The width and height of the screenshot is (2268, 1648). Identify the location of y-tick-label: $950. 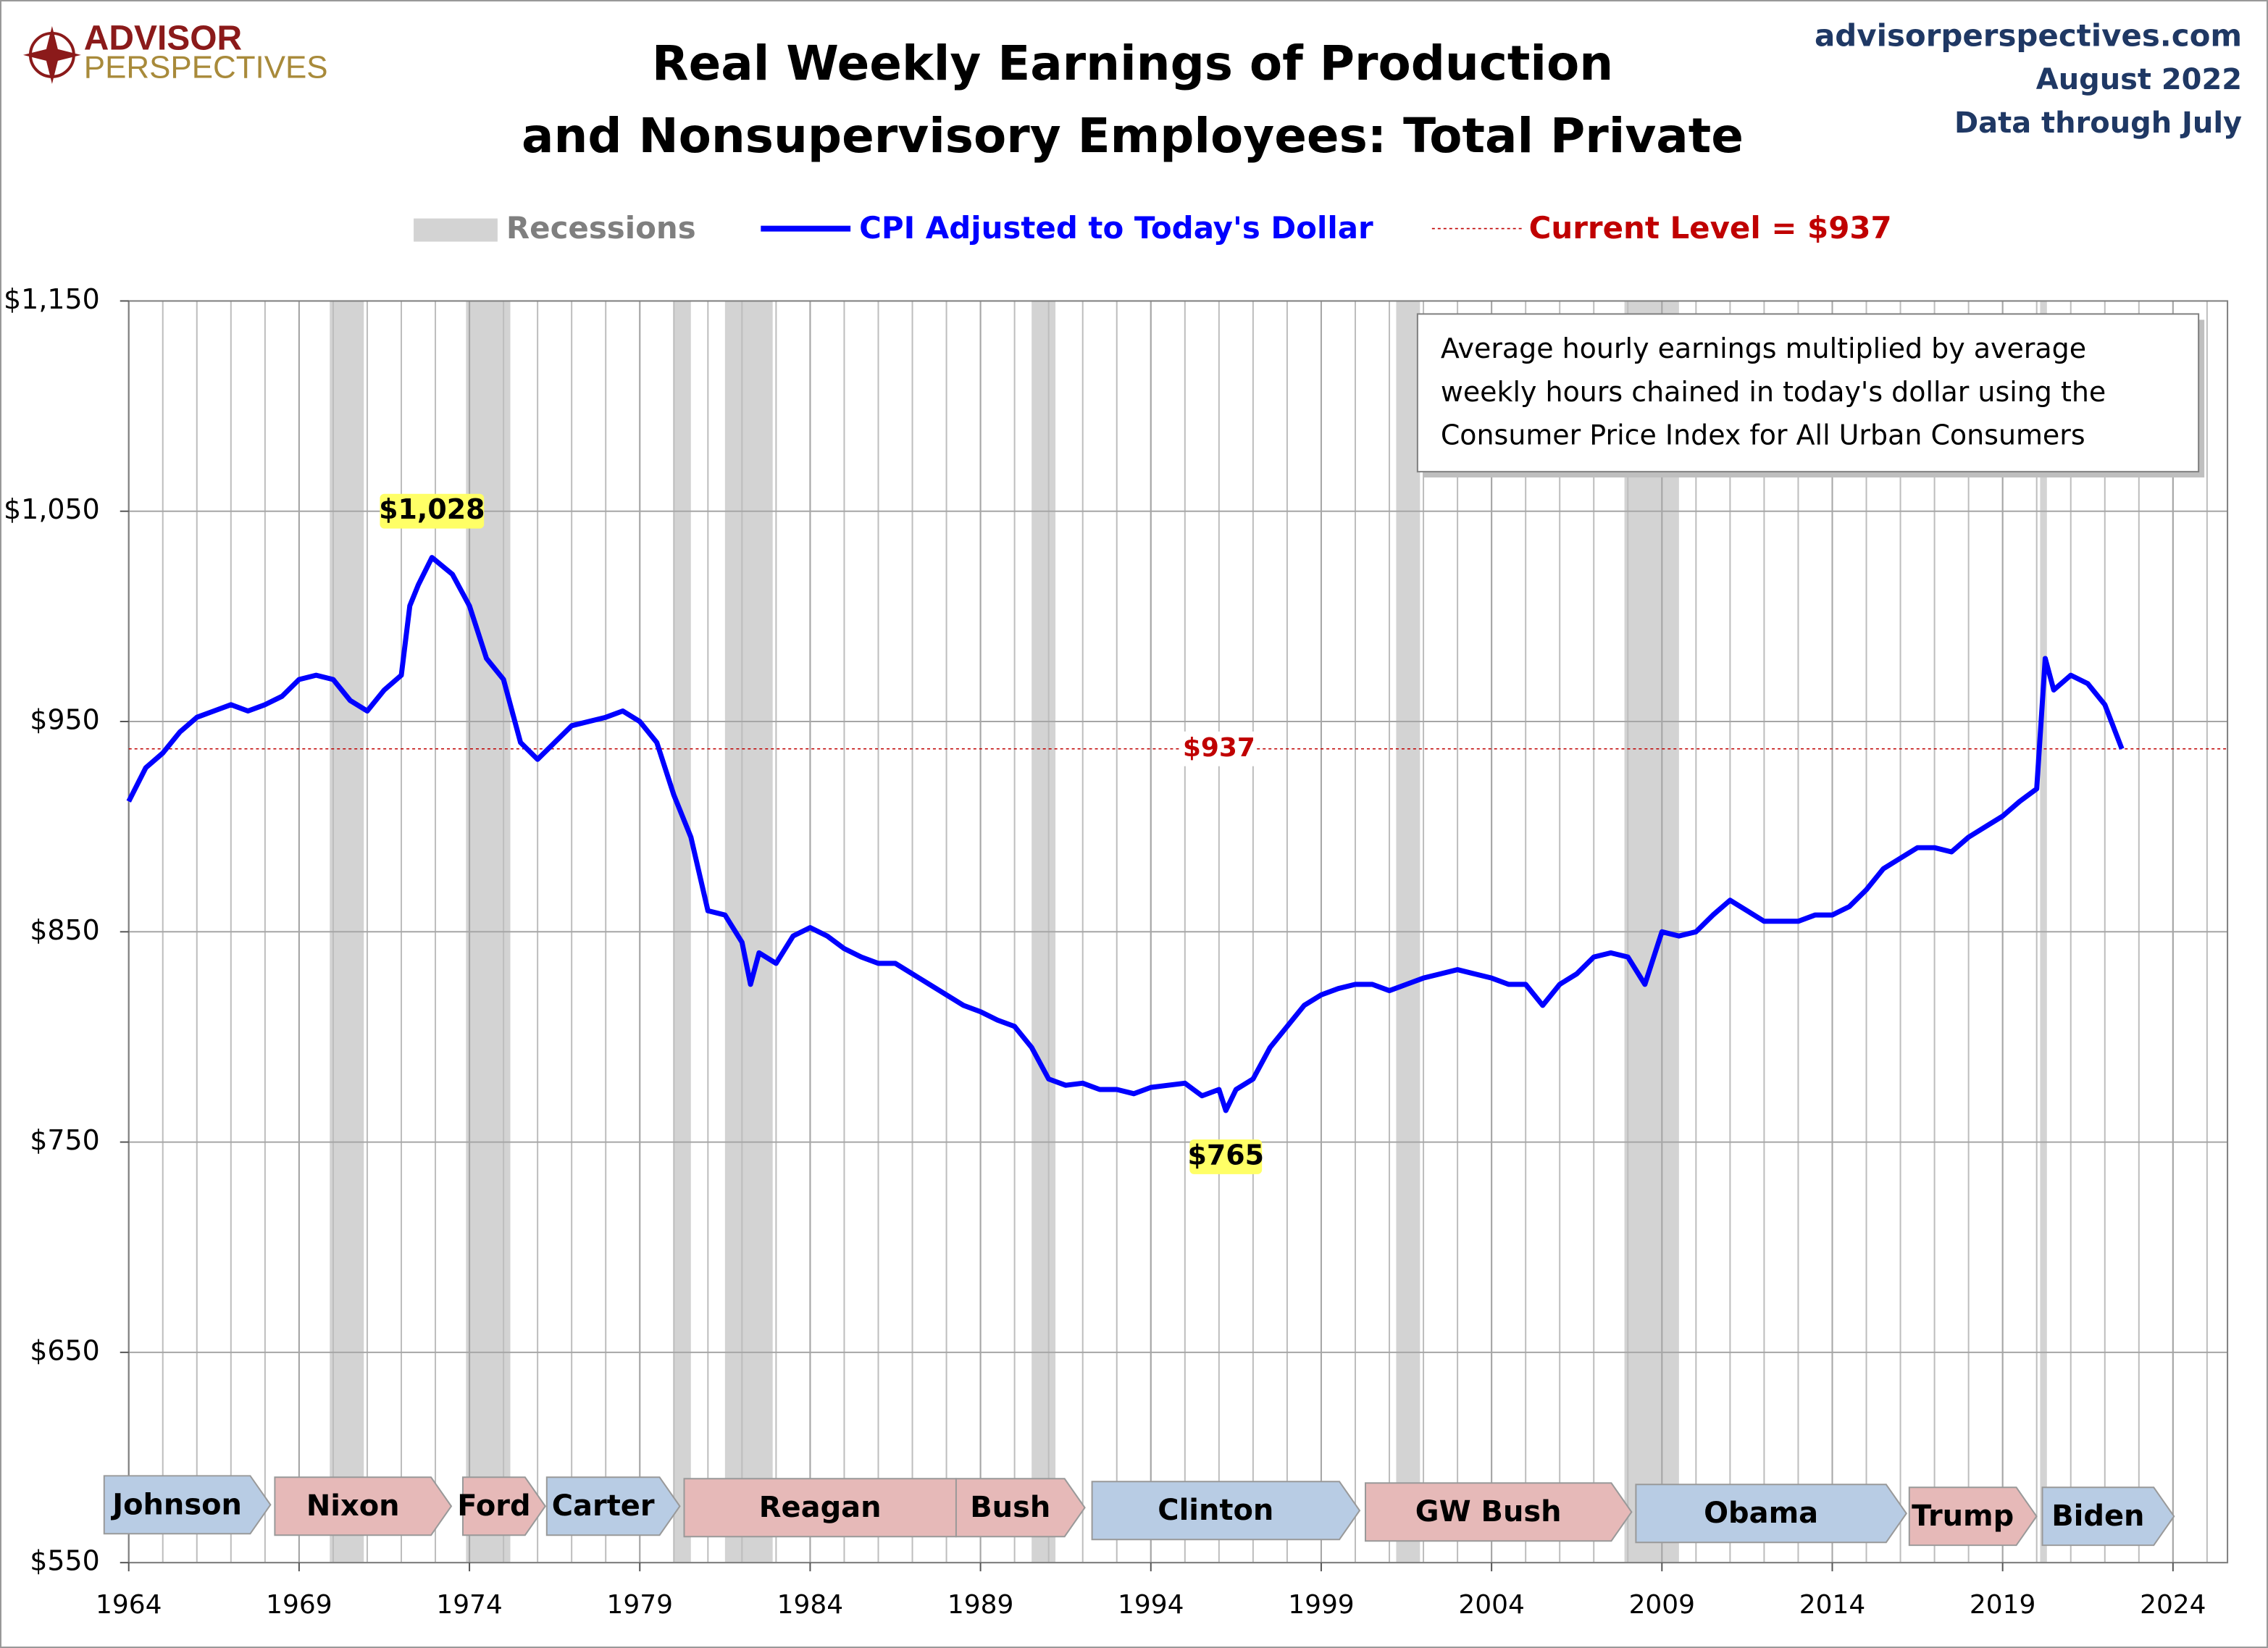
(65, 720).